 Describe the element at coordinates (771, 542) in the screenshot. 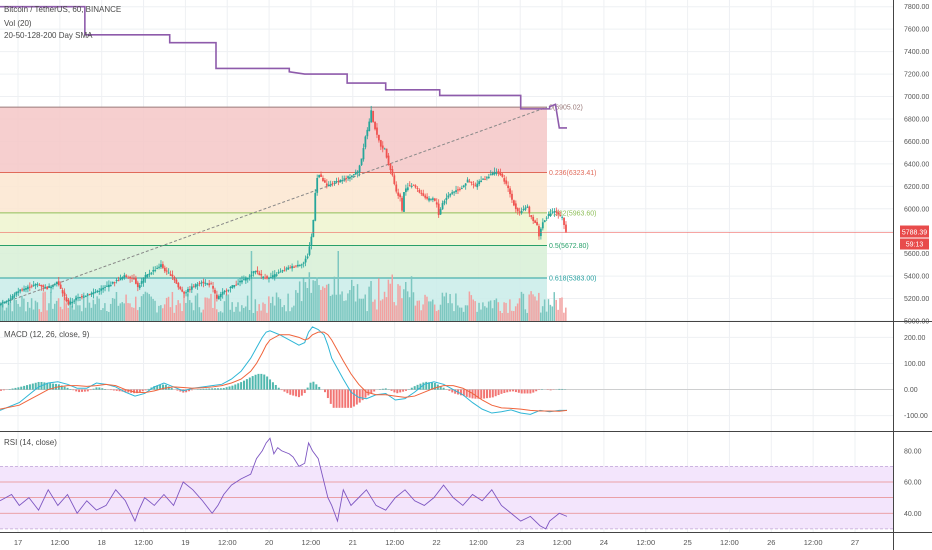

I see `x-tick-label: 26` at that location.